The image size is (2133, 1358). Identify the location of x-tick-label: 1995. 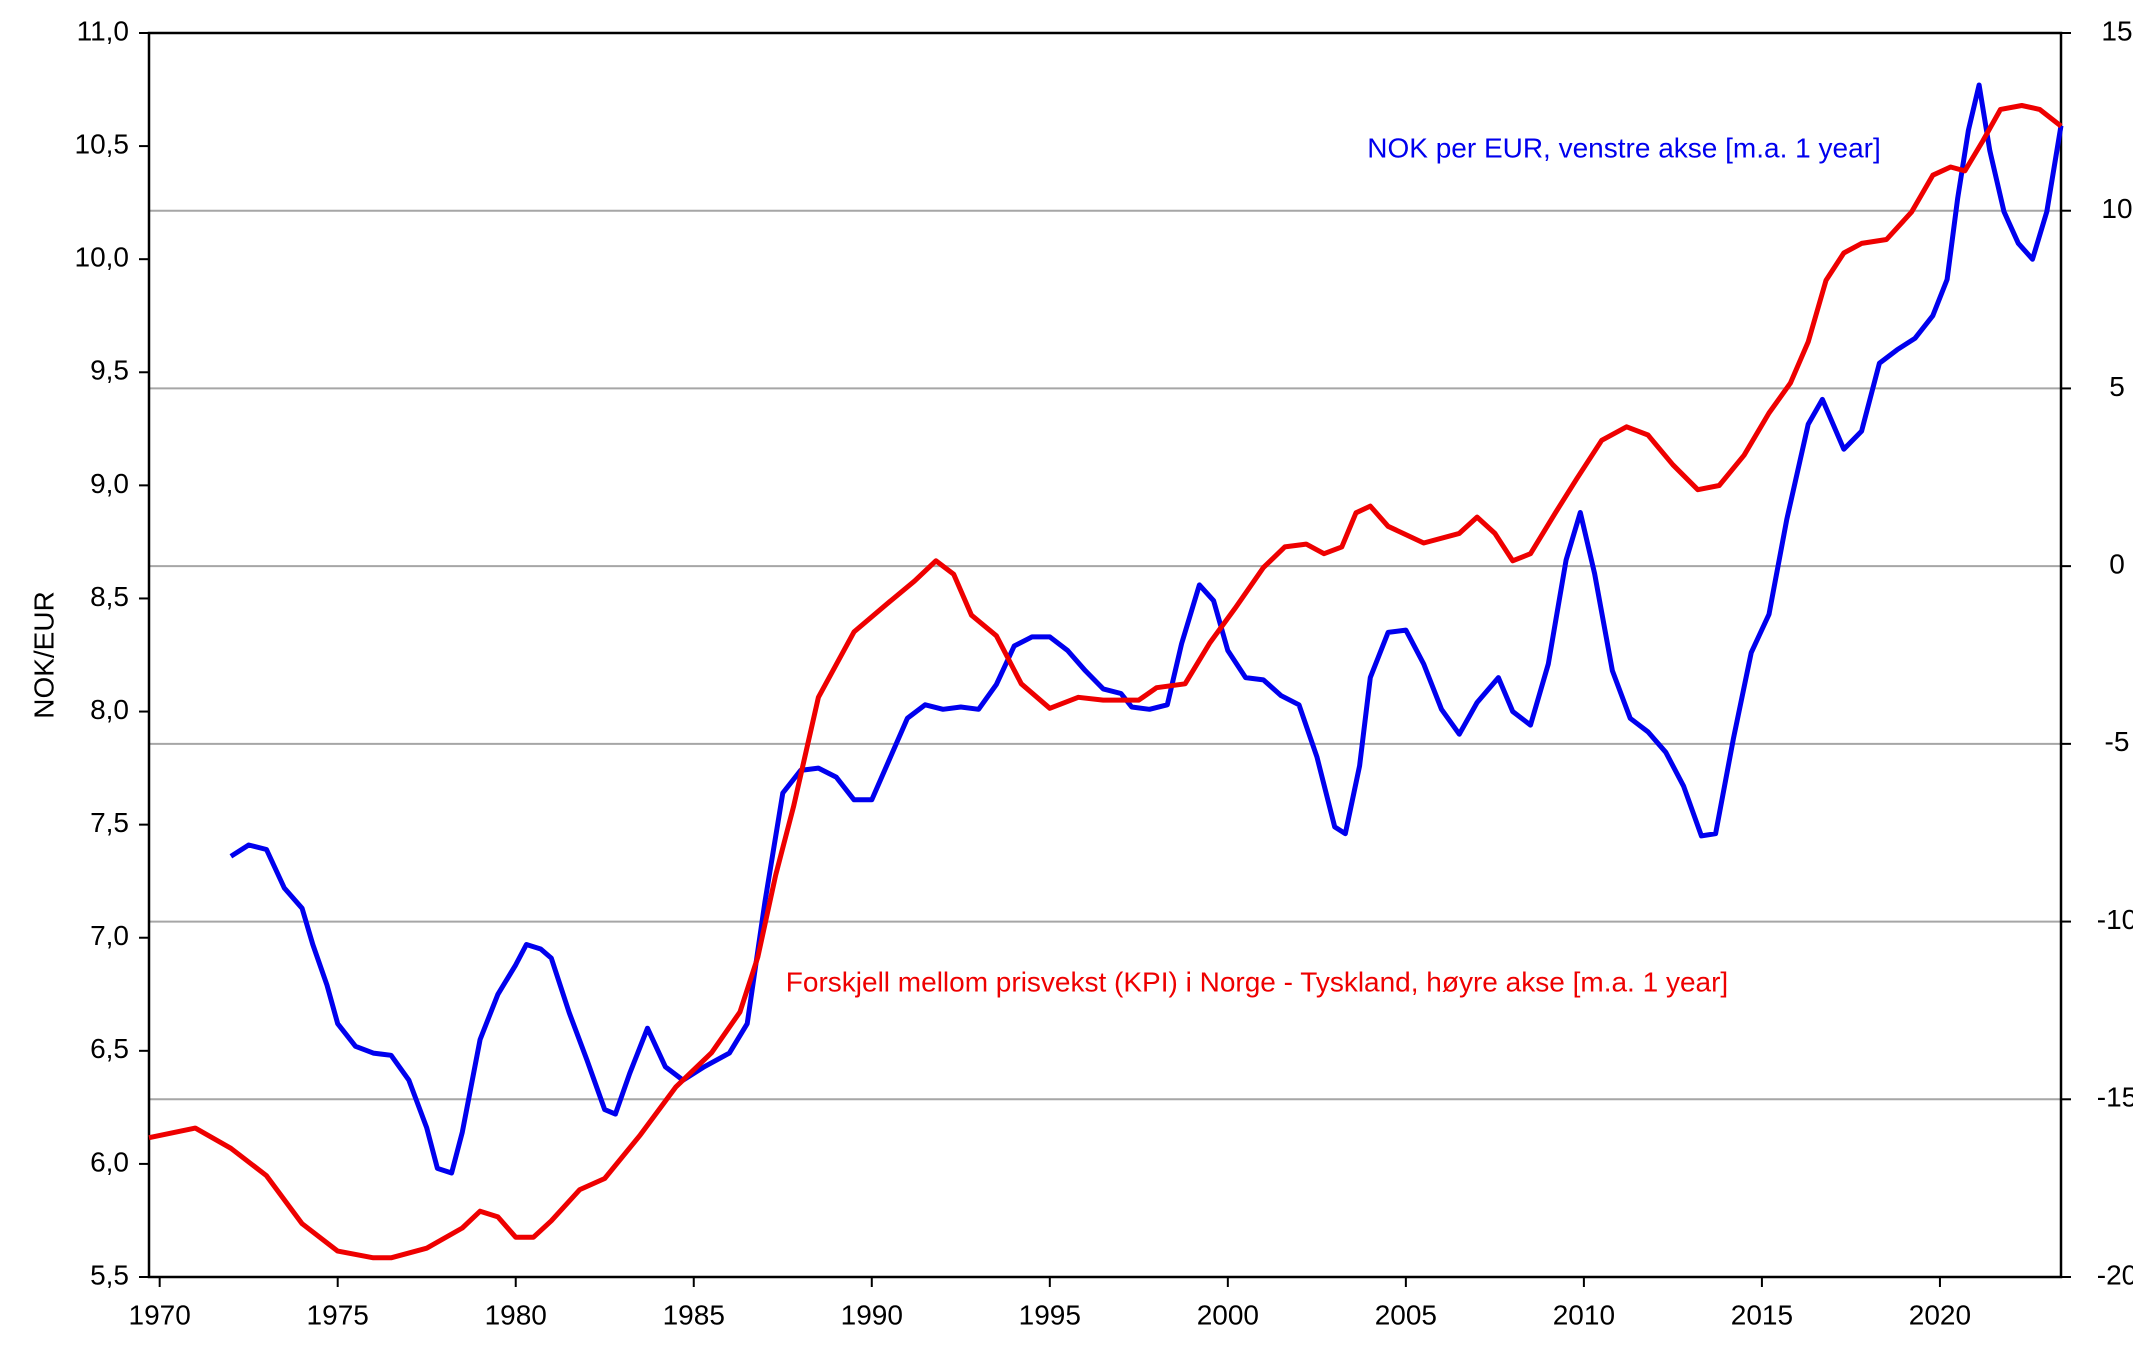
(1050, 1314).